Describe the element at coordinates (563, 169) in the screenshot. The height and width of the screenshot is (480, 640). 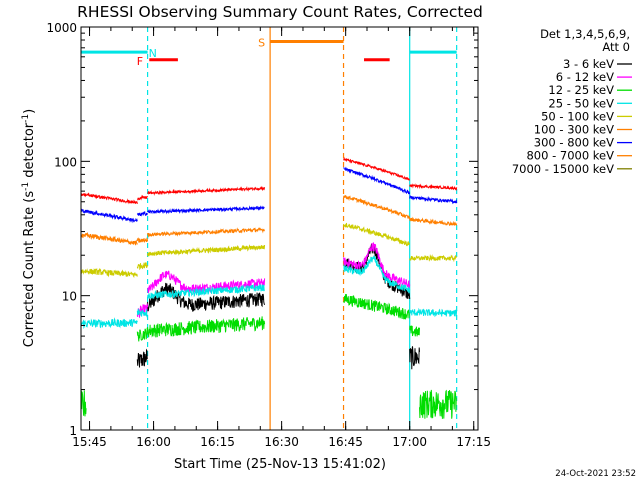
I see `legend-label-8: 7000 - 15000 keV` at that location.